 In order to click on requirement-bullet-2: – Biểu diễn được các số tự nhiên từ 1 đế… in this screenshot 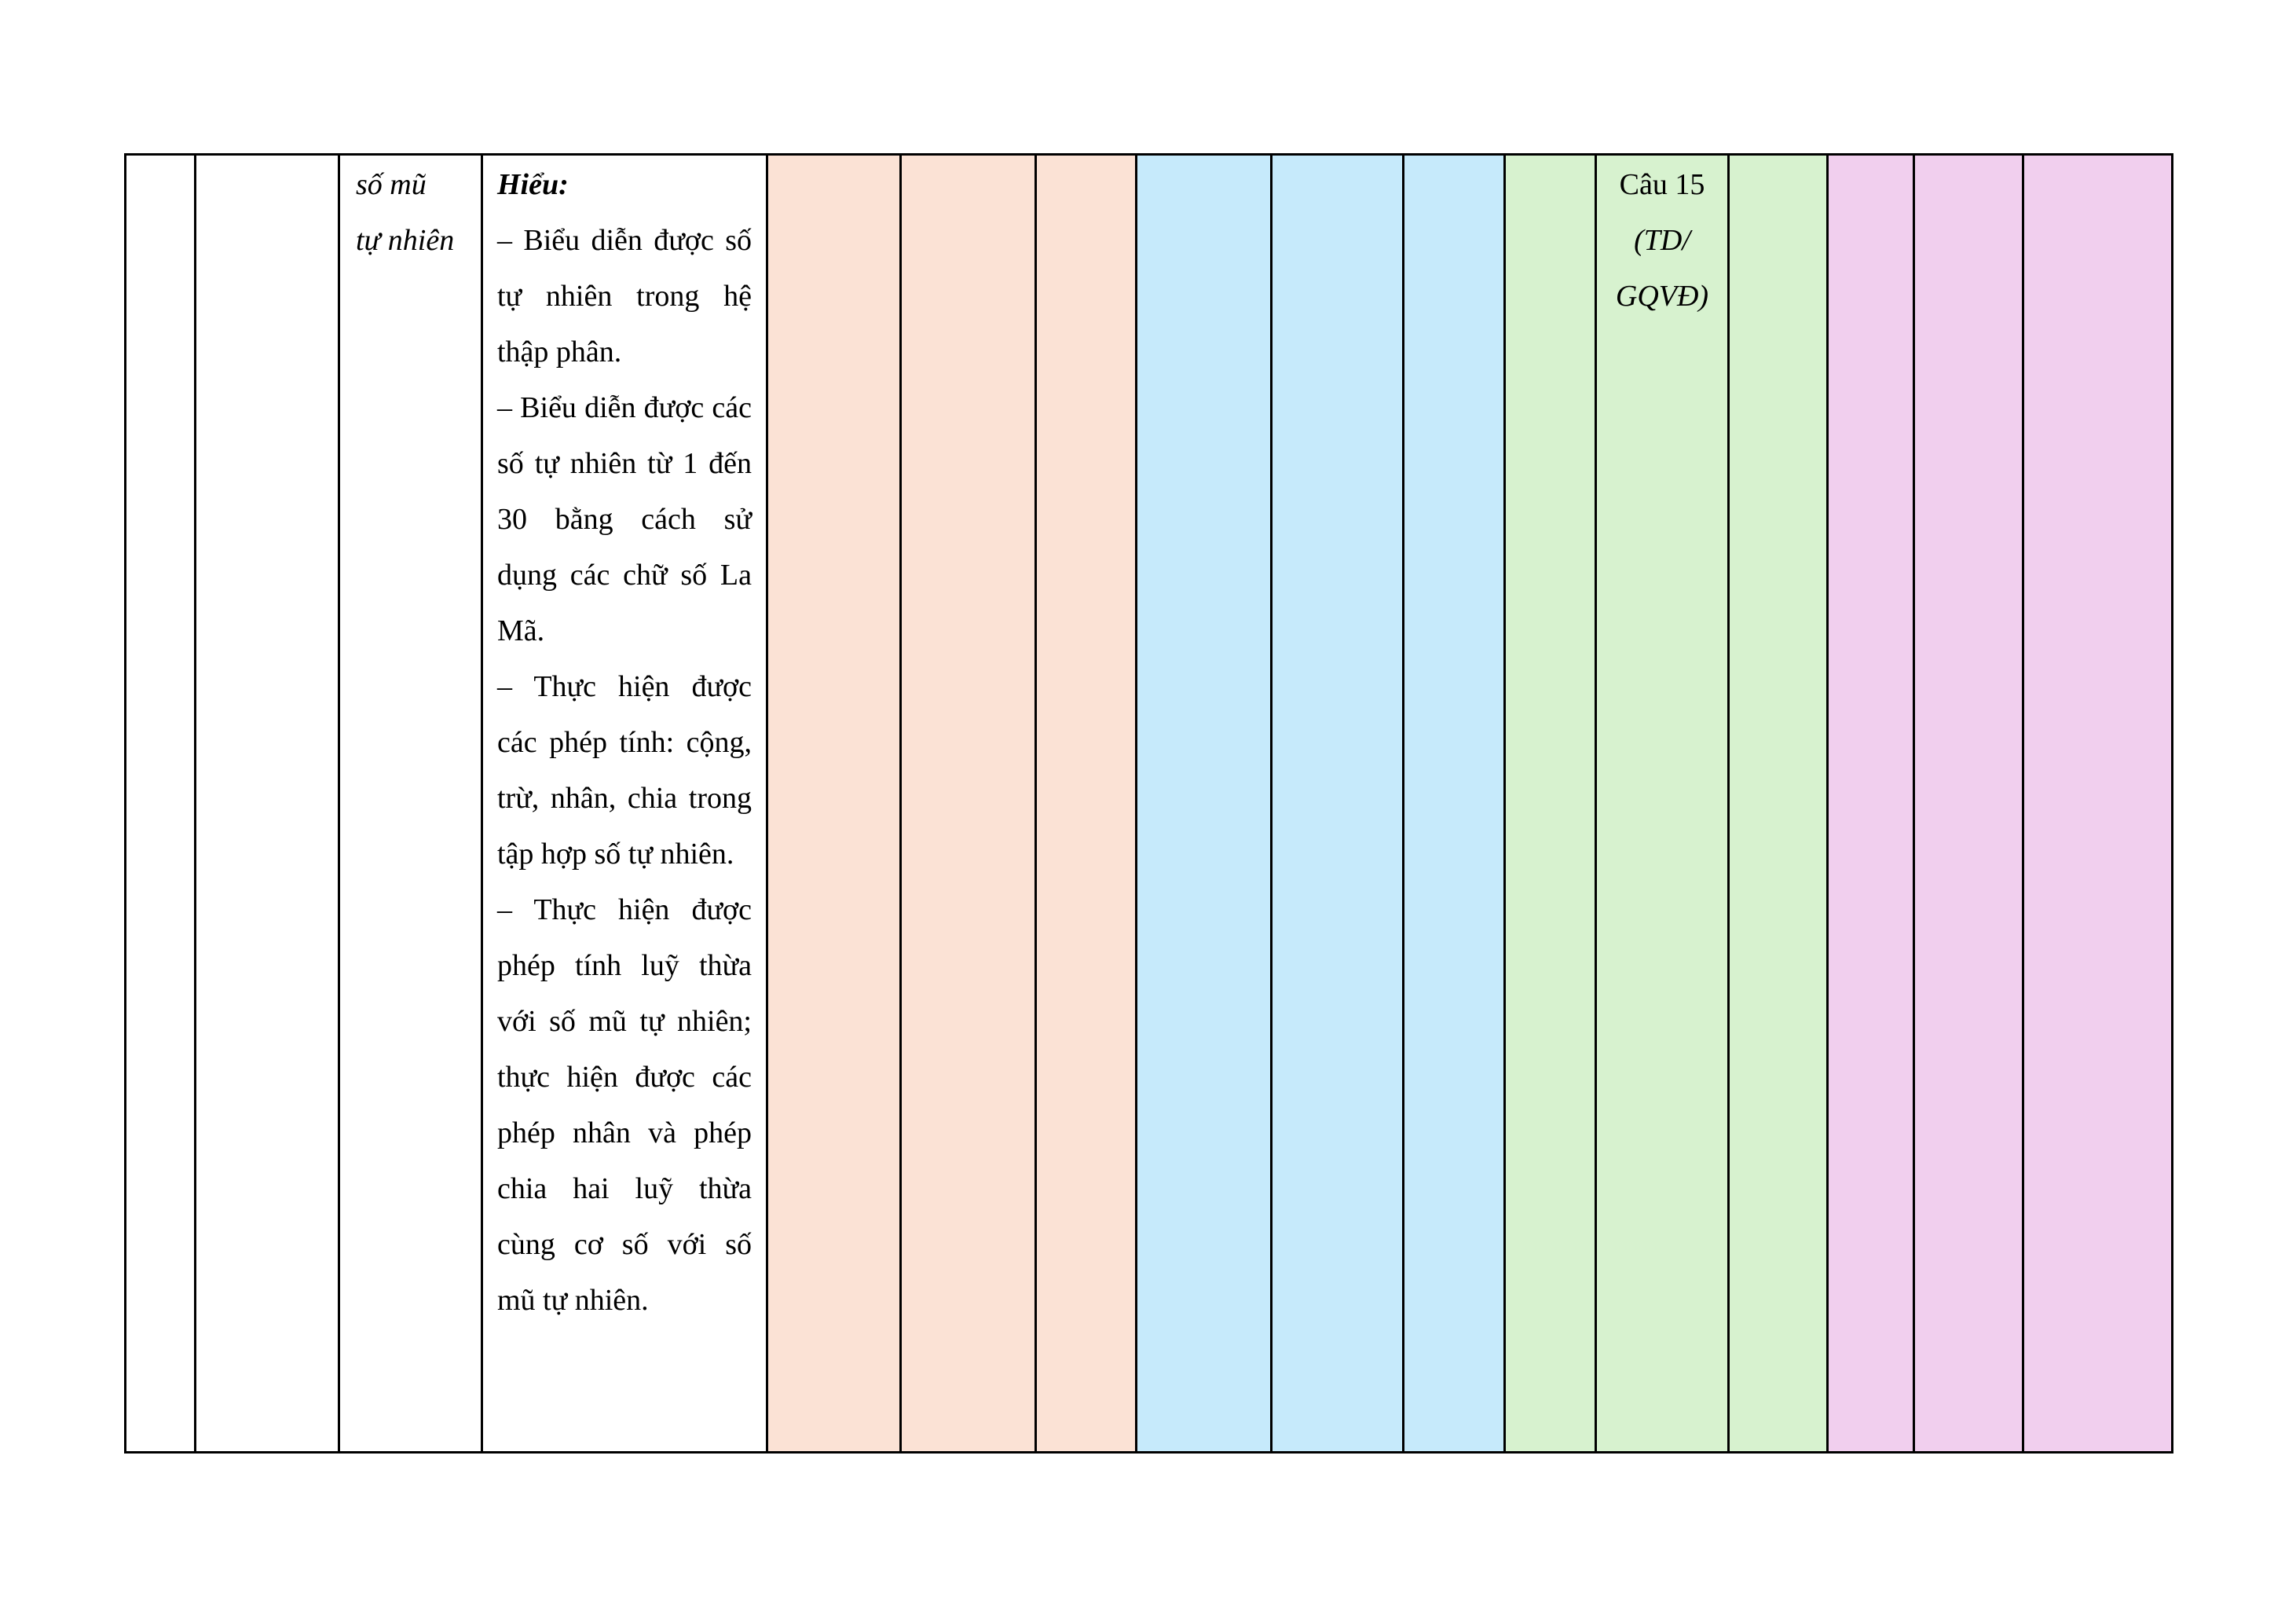, I will do `click(624, 519)`.